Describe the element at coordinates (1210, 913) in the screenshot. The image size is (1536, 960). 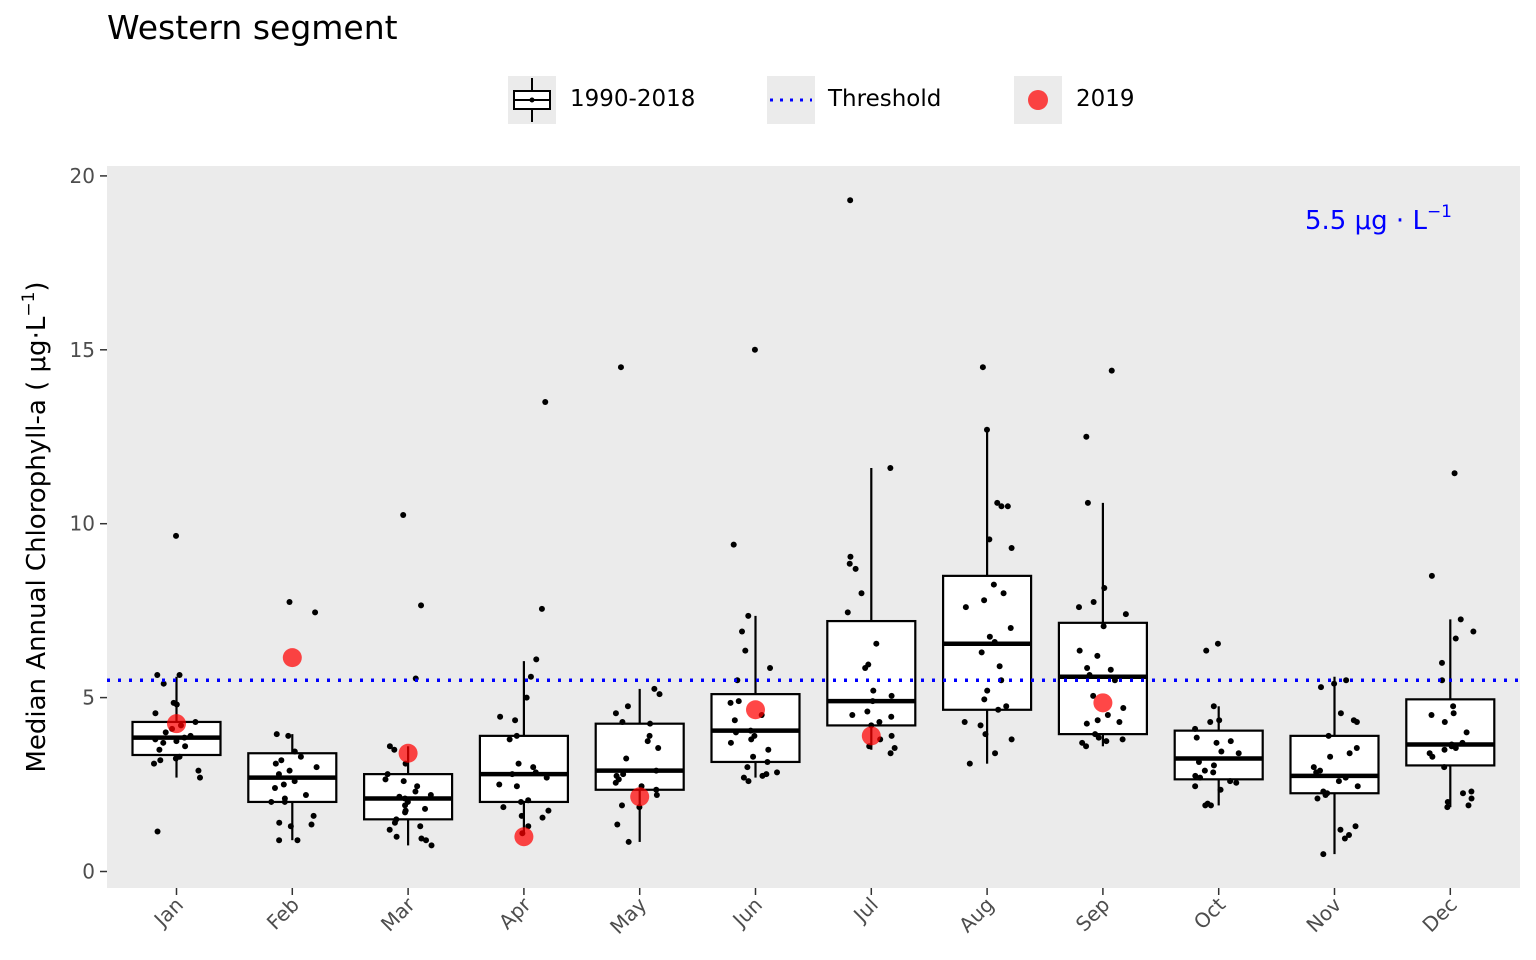
I see `x-tick-label-oct: Oct` at that location.